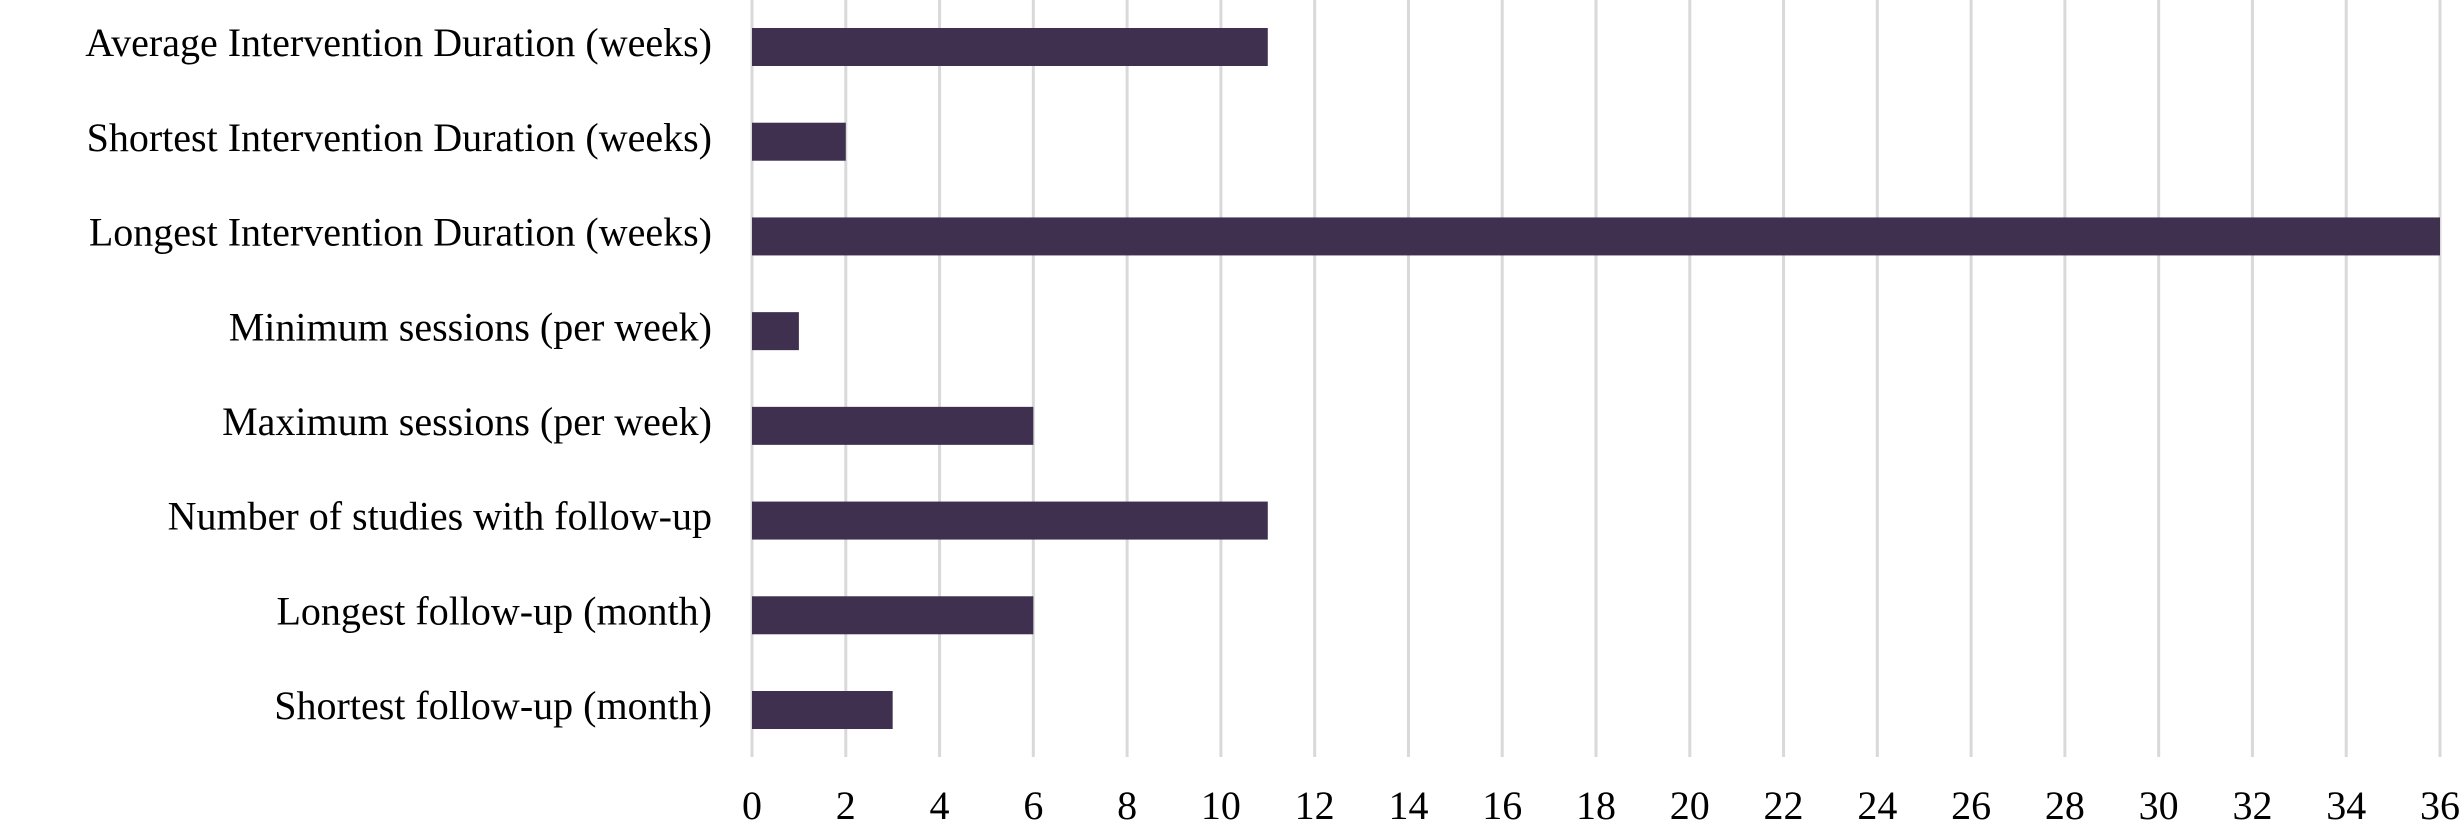  What do you see at coordinates (940, 804) in the screenshot?
I see `x-tick-label: 4` at bounding box center [940, 804].